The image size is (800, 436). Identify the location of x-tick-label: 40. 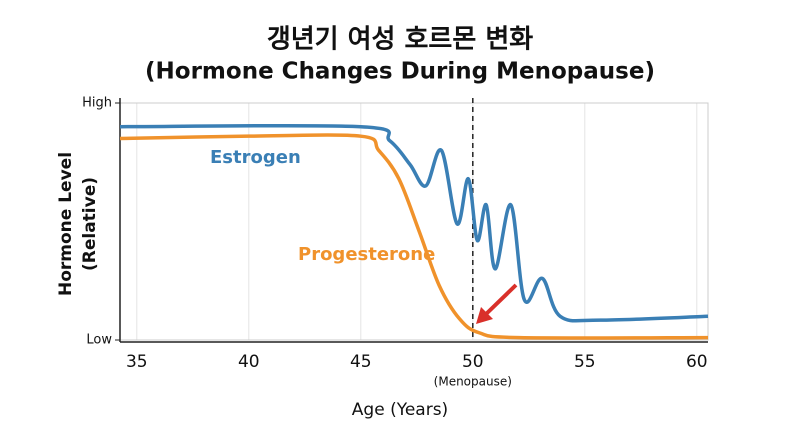
(249, 362).